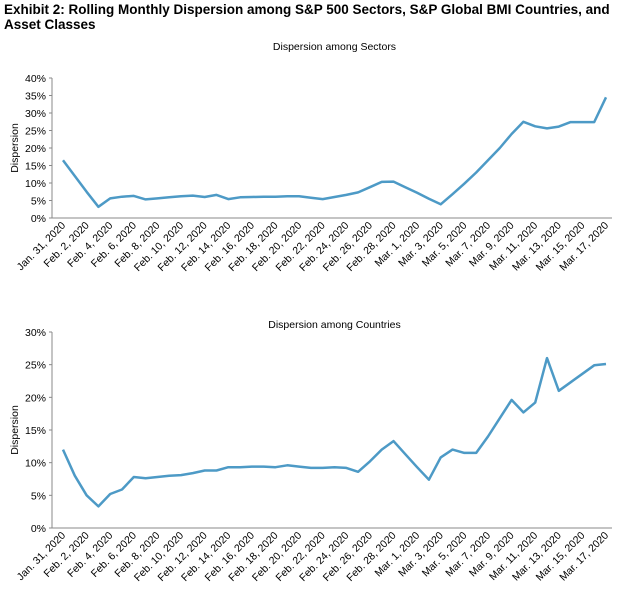 Image resolution: width=621 pixels, height=598 pixels. What do you see at coordinates (334, 47) in the screenshot?
I see `chart-title: Dispersion among Sectors` at bounding box center [334, 47].